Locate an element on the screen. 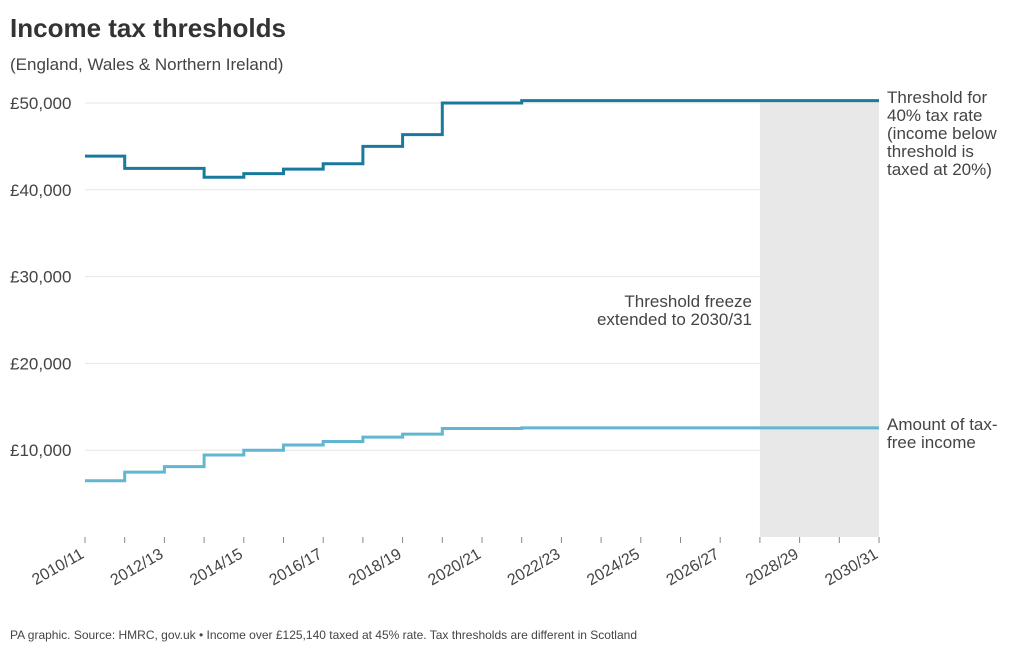 This screenshot has width=1020, height=650. x-tick-label: 2022/23 is located at coordinates (534, 568).